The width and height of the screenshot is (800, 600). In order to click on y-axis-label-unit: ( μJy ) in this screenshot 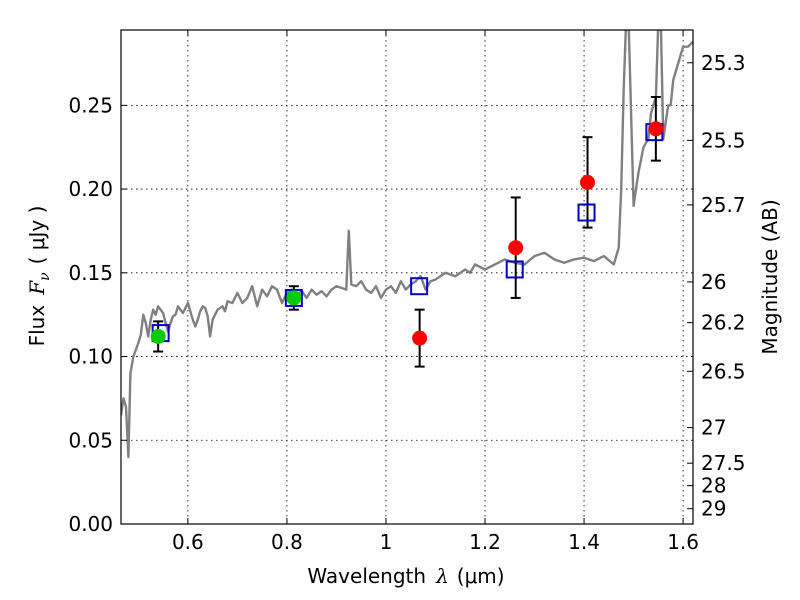, I will do `click(37, 235)`.